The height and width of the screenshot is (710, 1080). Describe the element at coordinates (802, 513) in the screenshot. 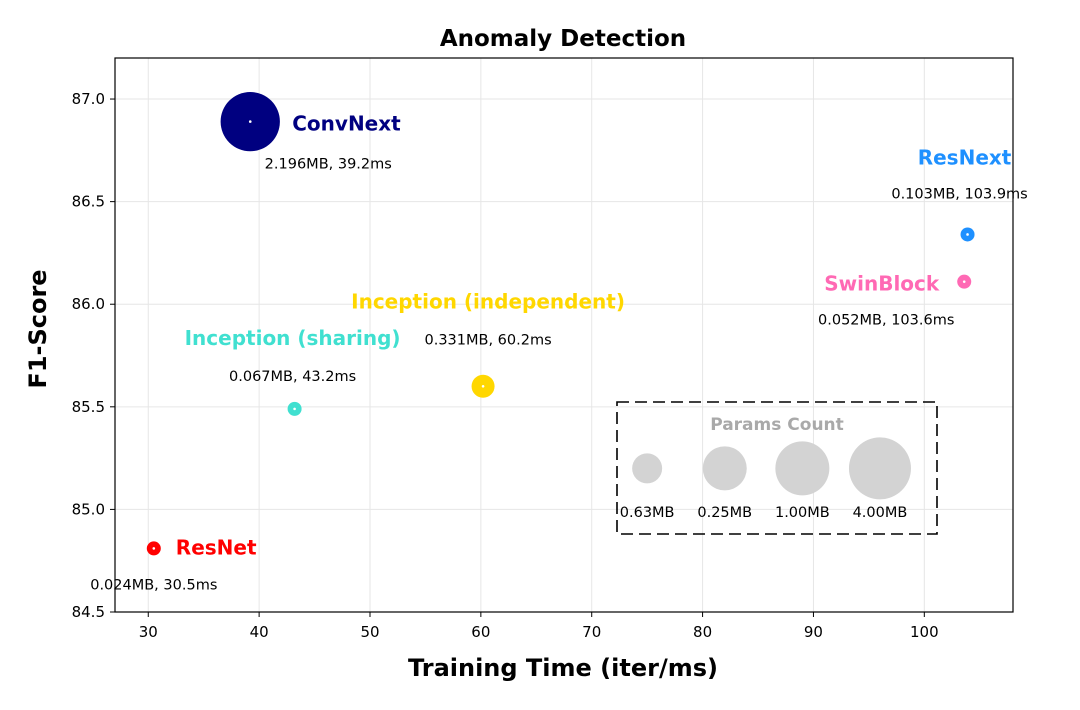

I see `legend-size-label: 1.00MB` at that location.